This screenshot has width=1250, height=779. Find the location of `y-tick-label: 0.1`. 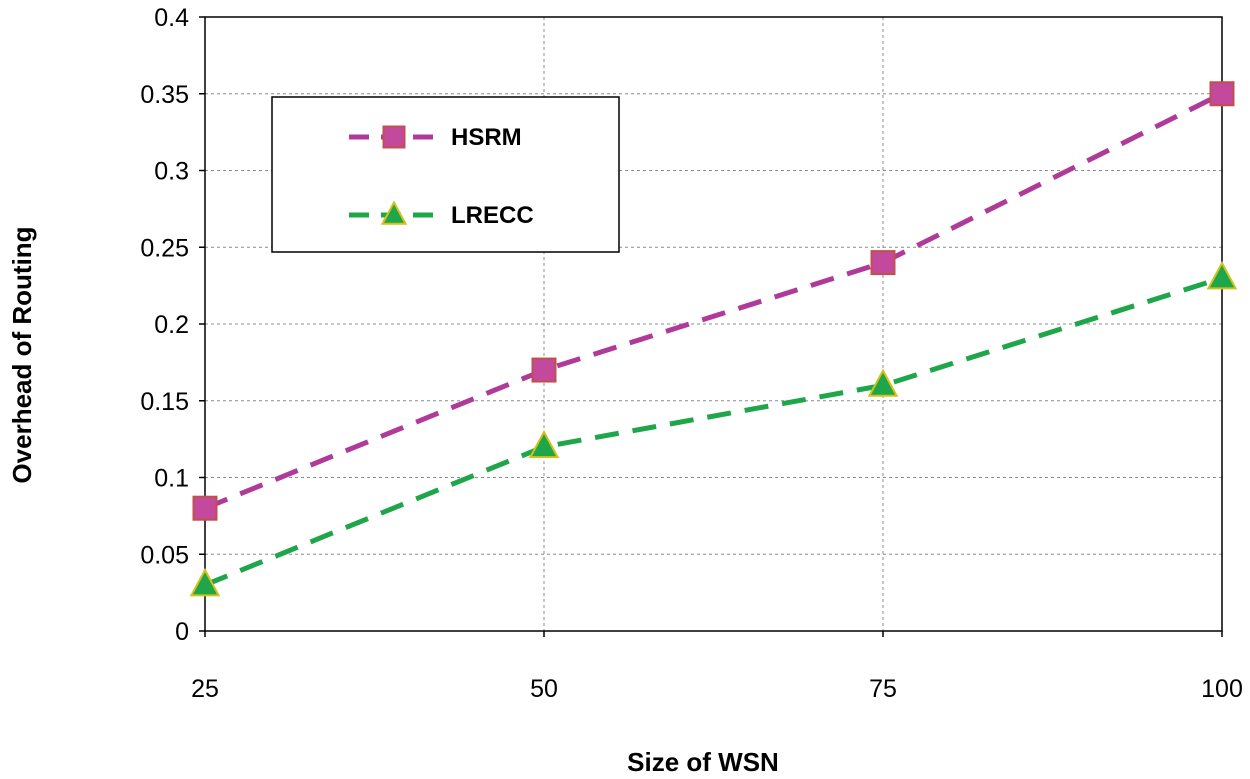

y-tick-label: 0.1 is located at coordinates (171, 479).